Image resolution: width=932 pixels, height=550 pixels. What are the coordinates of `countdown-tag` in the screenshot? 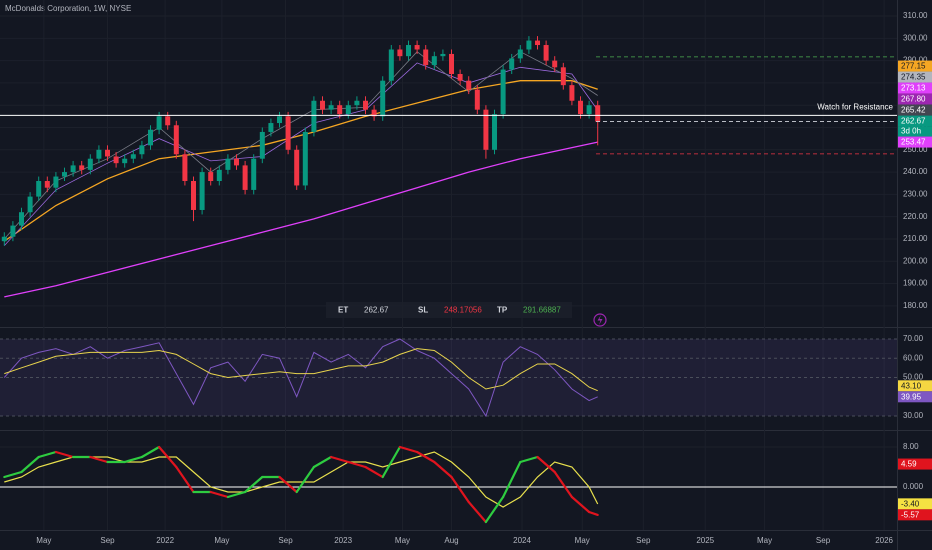 It's located at (915, 131).